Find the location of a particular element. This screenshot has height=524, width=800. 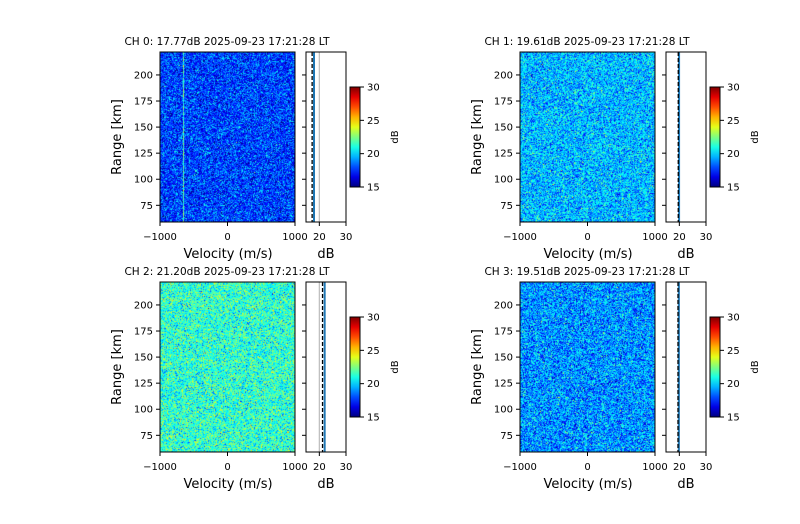

panel-title: CH 0: 17.77dB 2025-09-23 17:21:28 LT is located at coordinates (227, 42).